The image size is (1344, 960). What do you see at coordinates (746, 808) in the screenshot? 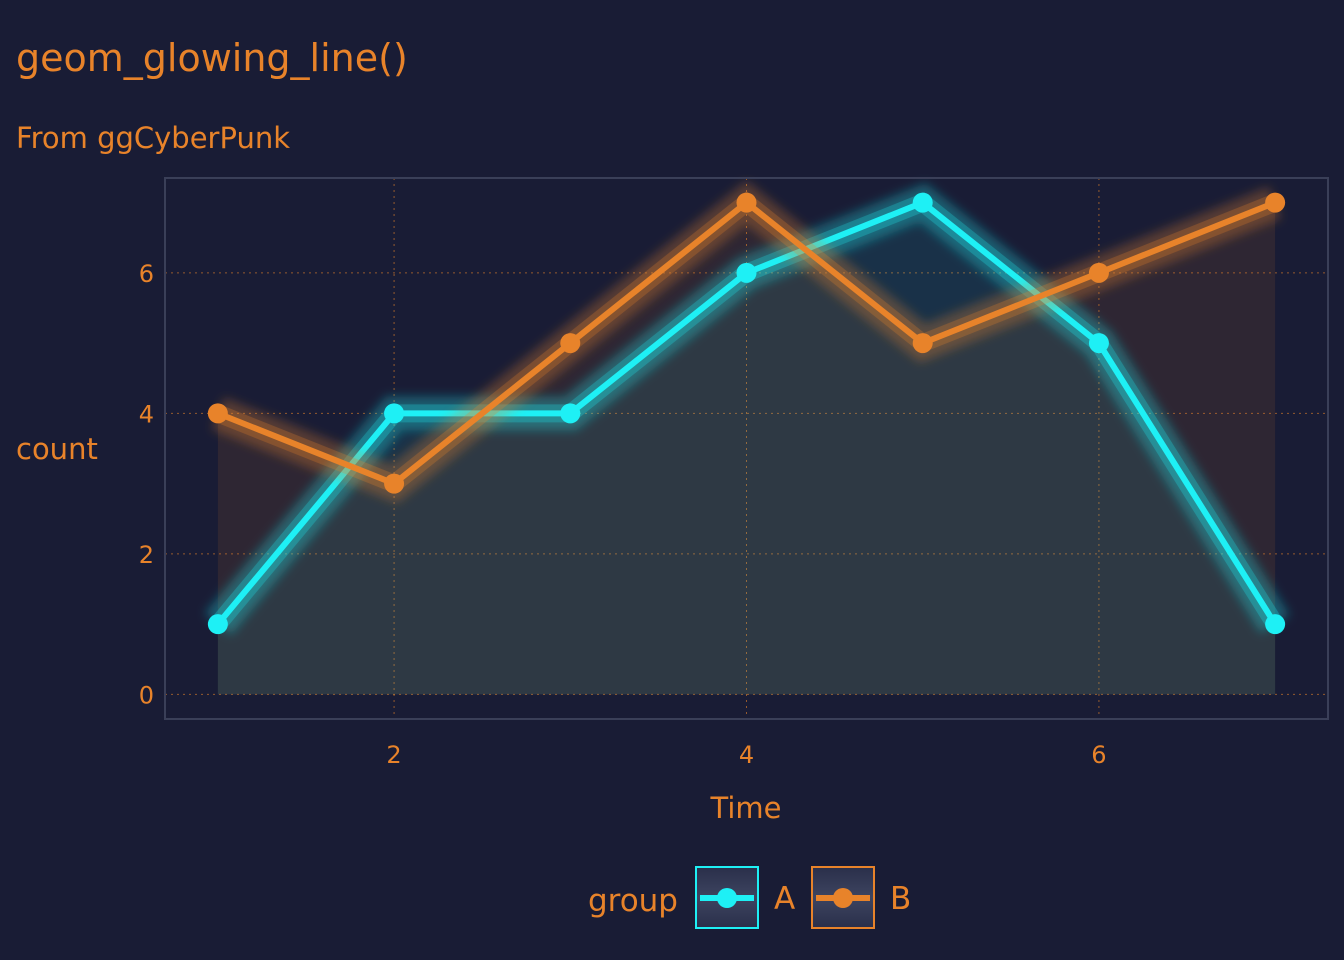
I see `x-axis-label: Time` at bounding box center [746, 808].